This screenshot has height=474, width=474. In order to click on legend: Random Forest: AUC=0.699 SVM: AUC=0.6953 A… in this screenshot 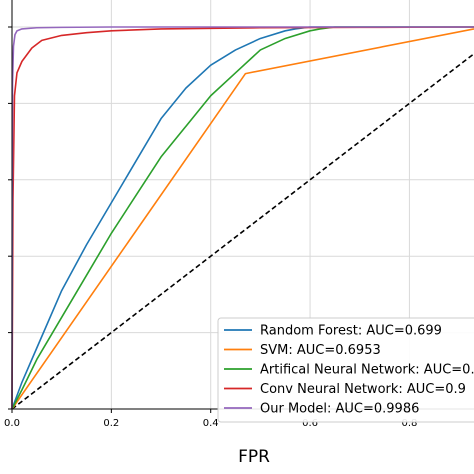, I will do `click(345, 370)`.